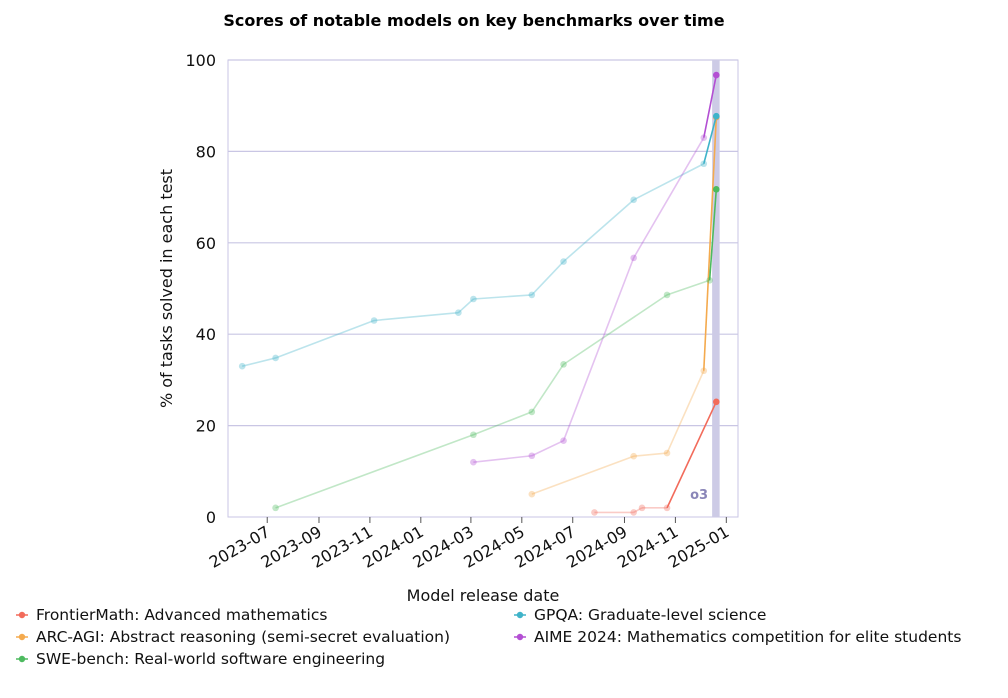  What do you see at coordinates (716, 288) in the screenshot?
I see `o3-band` at bounding box center [716, 288].